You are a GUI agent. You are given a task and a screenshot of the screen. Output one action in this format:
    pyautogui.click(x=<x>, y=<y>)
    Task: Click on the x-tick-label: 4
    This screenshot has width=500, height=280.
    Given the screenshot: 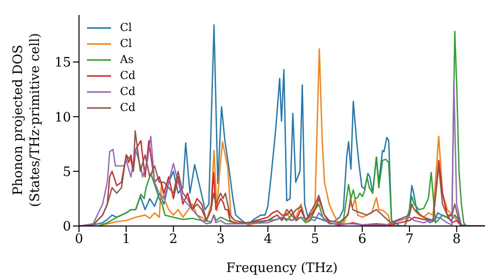 What is the action you would take?
    pyautogui.click(x=268, y=240)
    